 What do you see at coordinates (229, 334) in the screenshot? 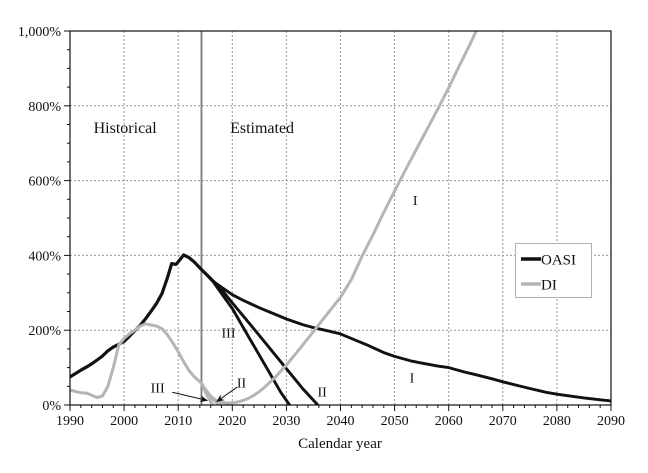
I see `oasi-iii-label: III` at bounding box center [229, 334].